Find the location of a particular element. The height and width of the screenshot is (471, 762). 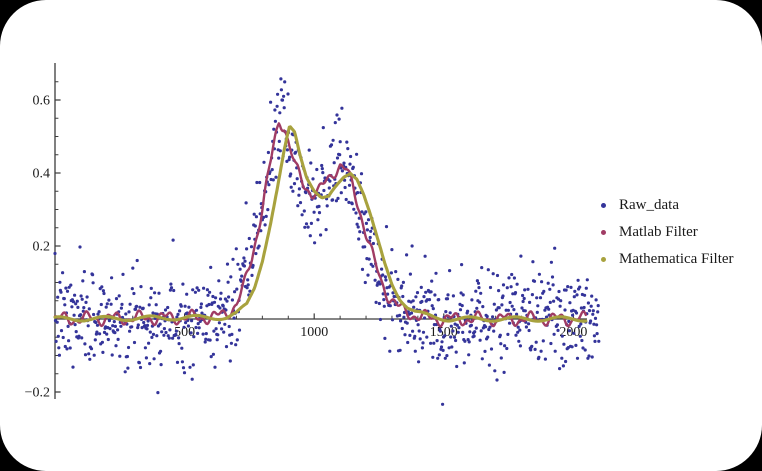

raw-data-marker is located at coordinates (603, 205).